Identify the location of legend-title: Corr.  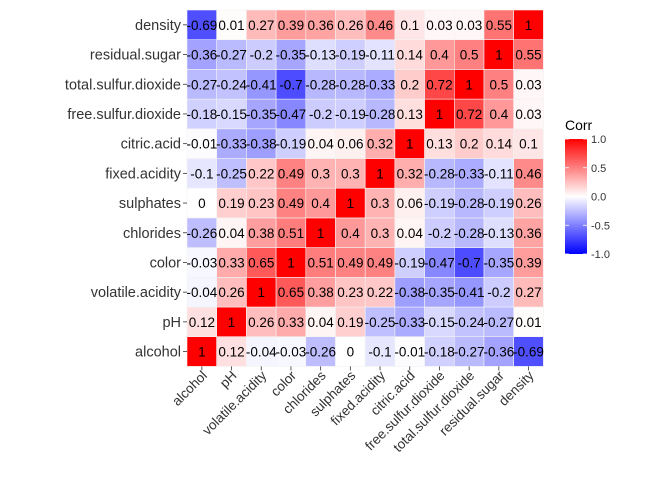
(579, 125).